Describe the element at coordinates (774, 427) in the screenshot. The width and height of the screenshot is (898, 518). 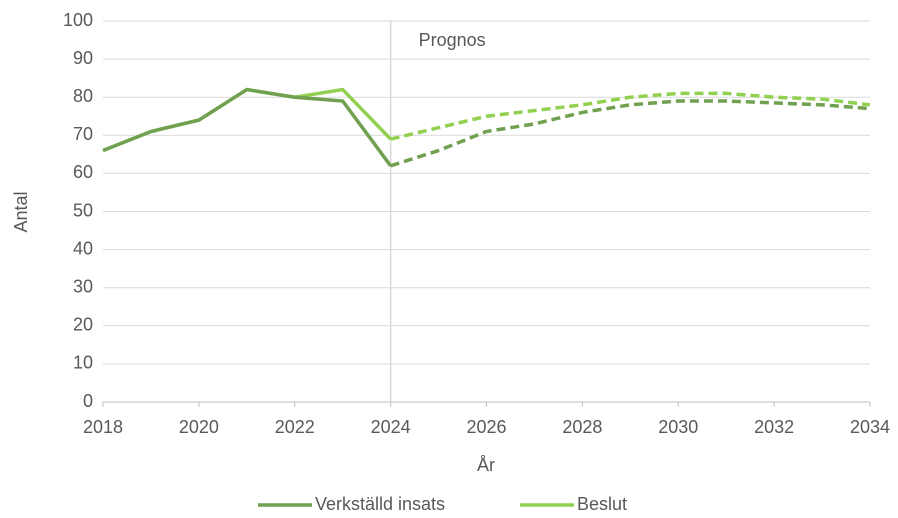
I see `x-tick-label: 2032` at that location.